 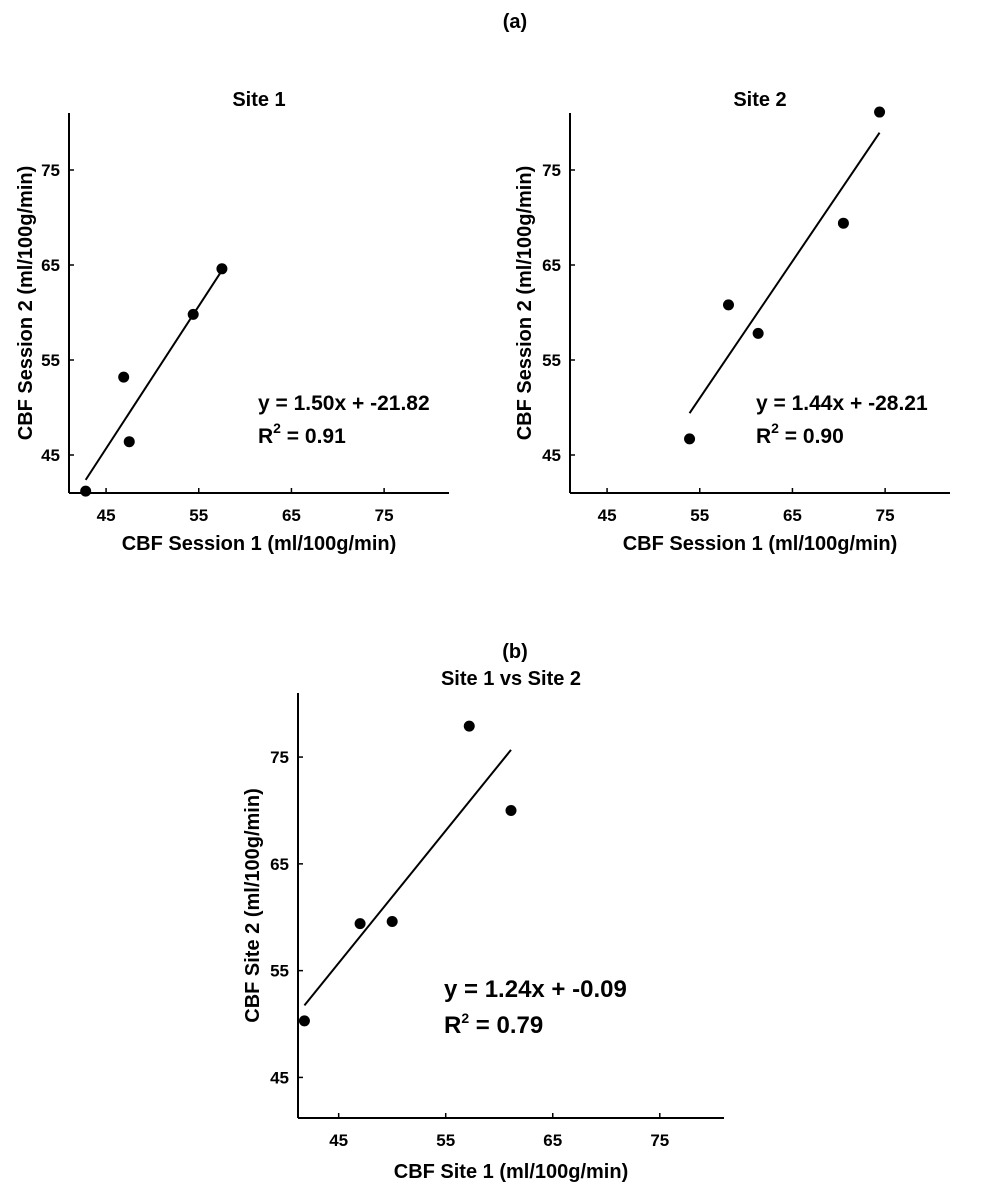 I want to click on x-axis-label: CBF Site 1 (ml/100g/min), so click(x=511, y=1172).